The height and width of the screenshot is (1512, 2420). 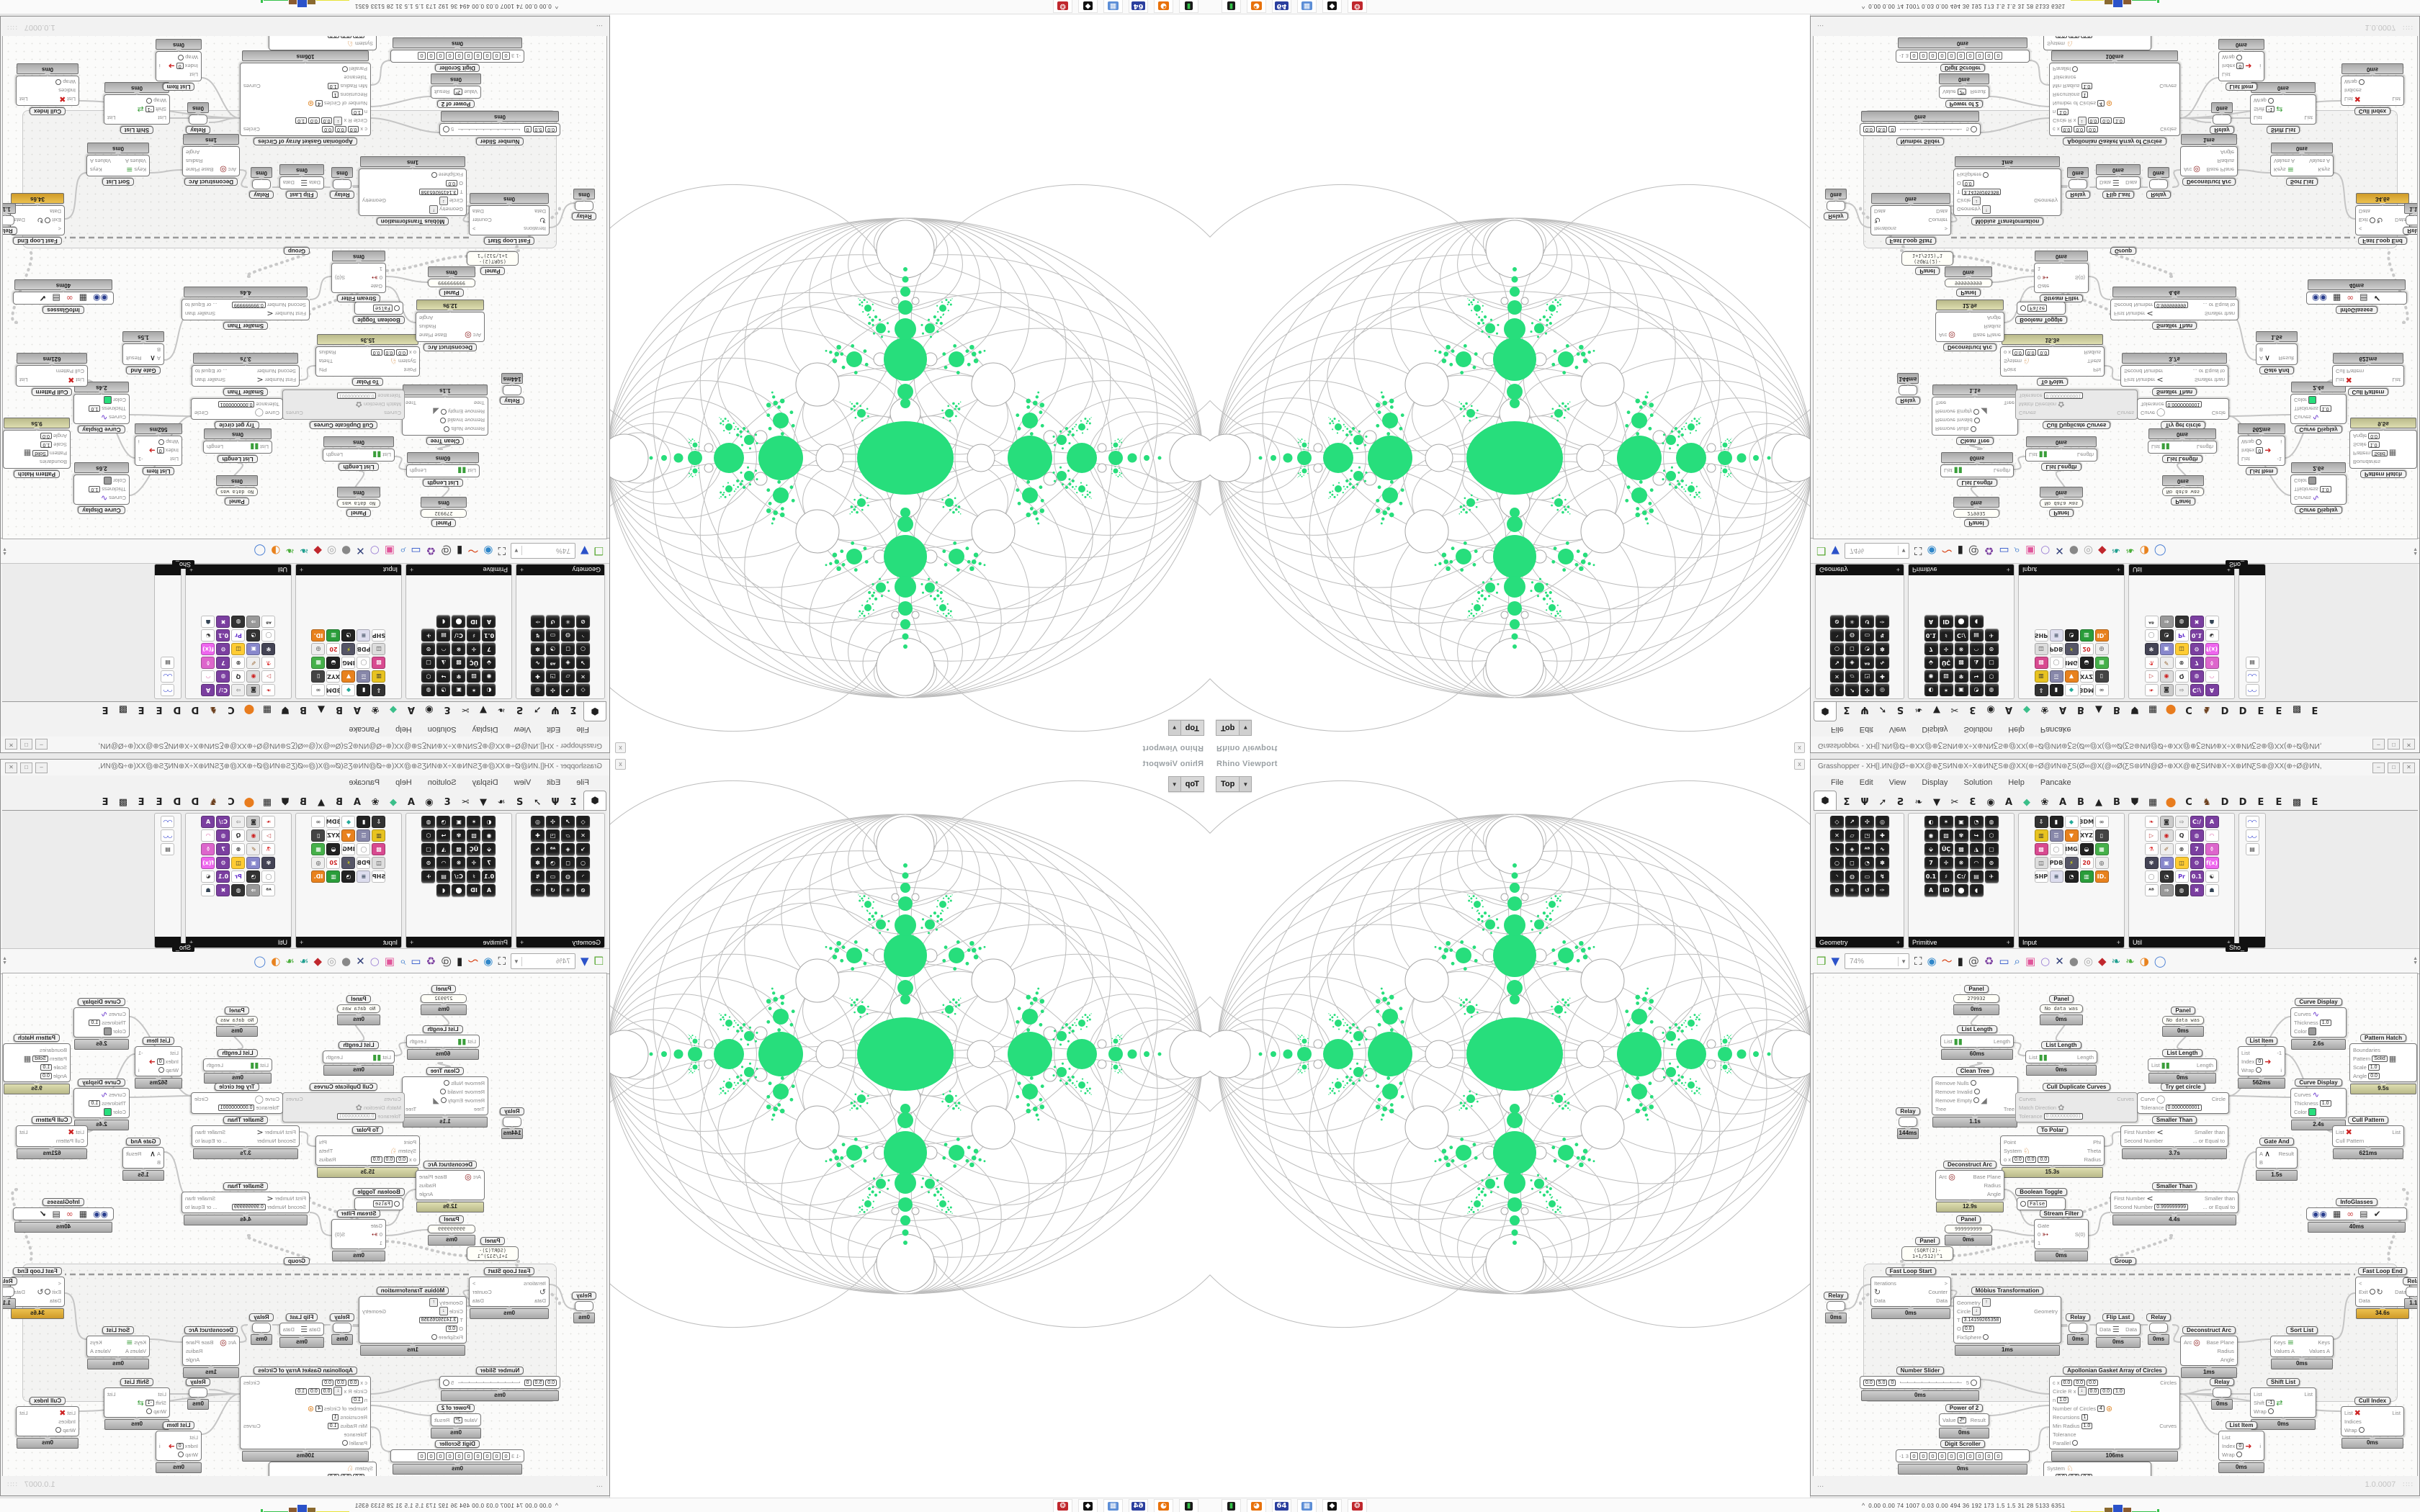 What do you see at coordinates (95, 409) in the screenshot?
I see `value-box: 1.0` at bounding box center [95, 409].